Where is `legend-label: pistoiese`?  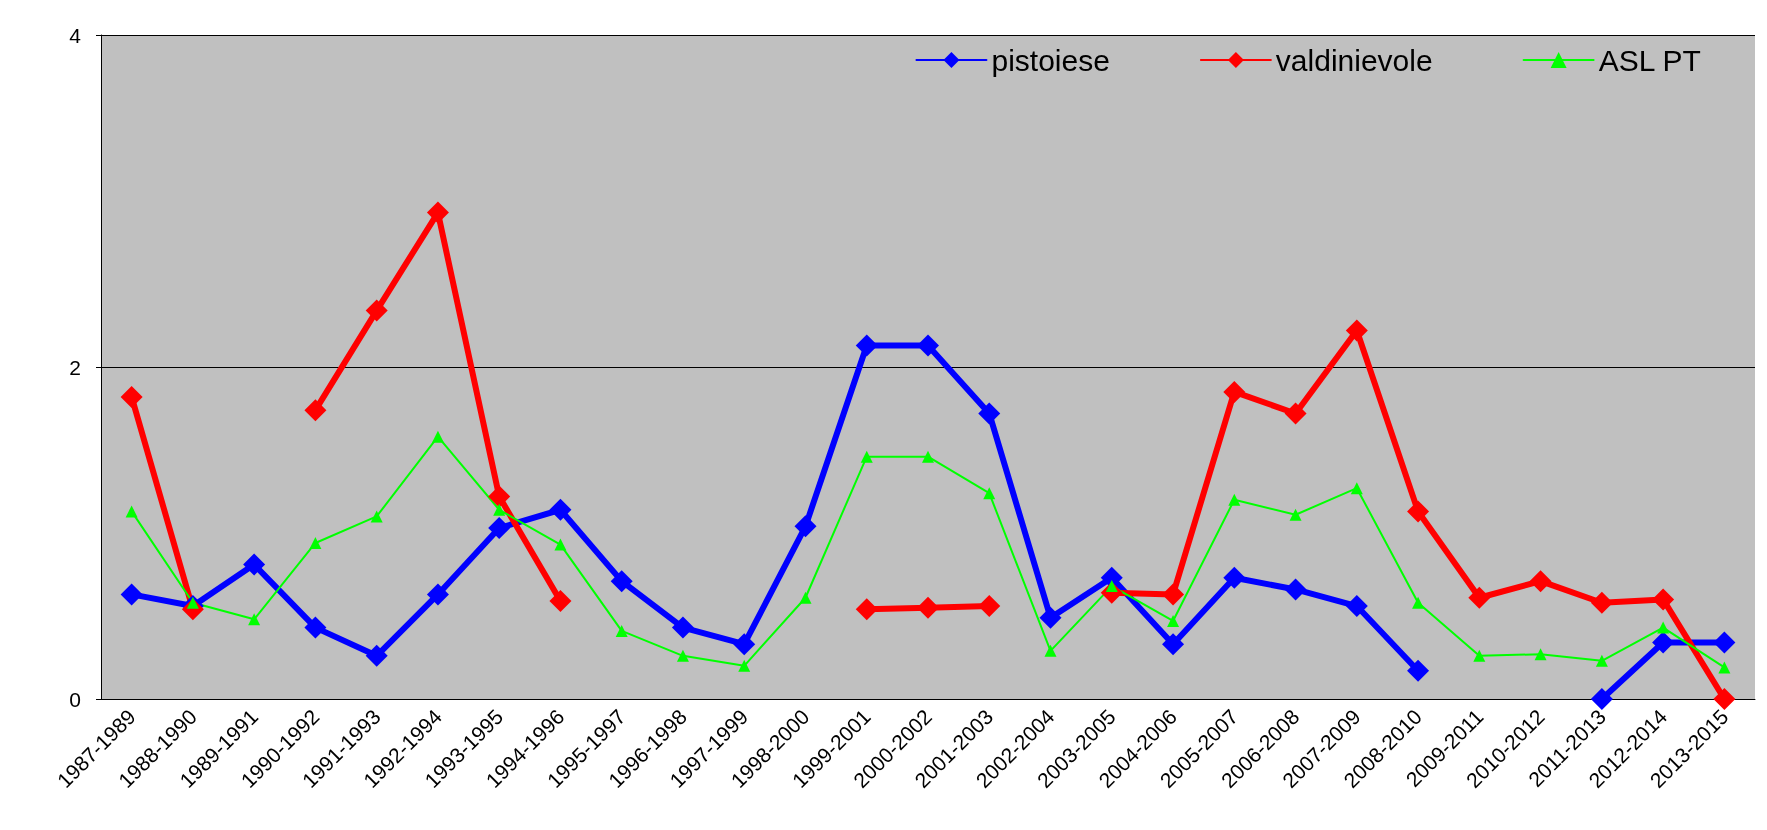 legend-label: pistoiese is located at coordinates (1050, 60).